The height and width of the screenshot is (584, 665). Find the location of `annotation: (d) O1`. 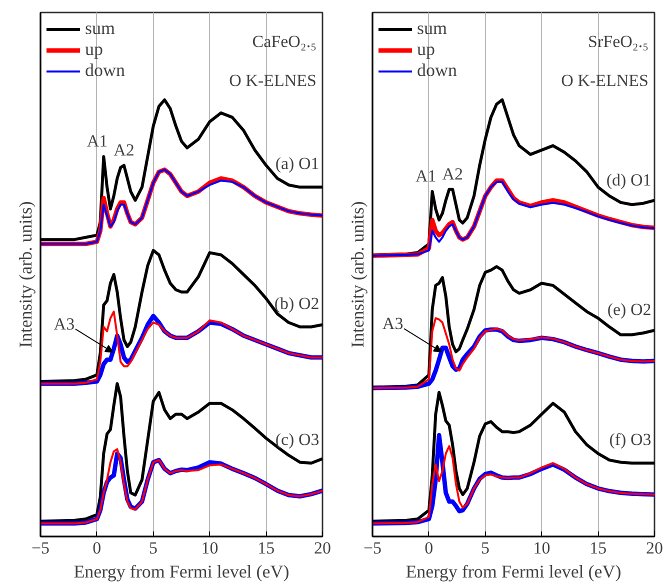

annotation: (d) O1 is located at coordinates (629, 180).